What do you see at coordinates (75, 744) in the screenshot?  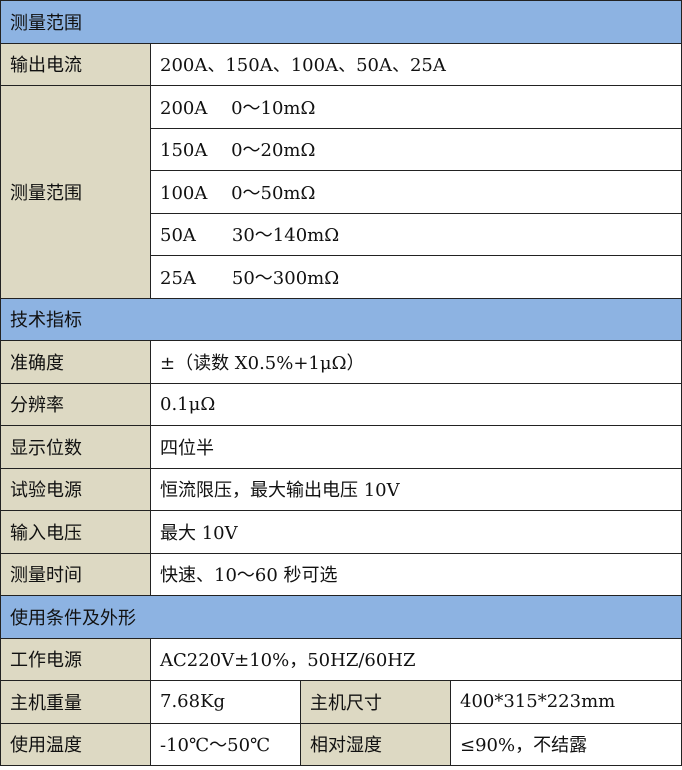 I see `row-label: 使用温度` at bounding box center [75, 744].